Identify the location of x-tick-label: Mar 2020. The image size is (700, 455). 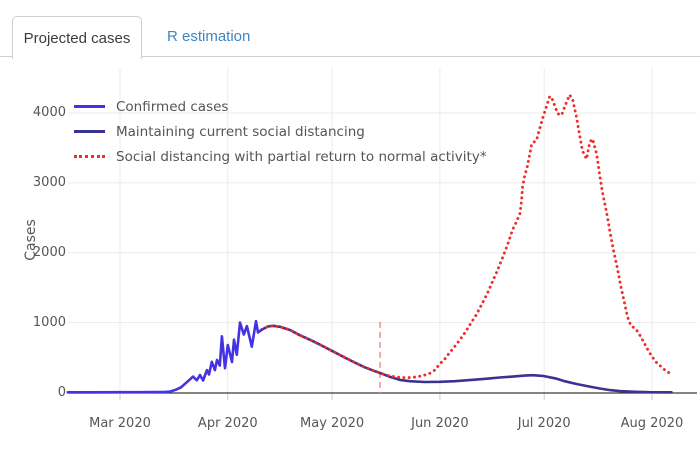
(120, 423).